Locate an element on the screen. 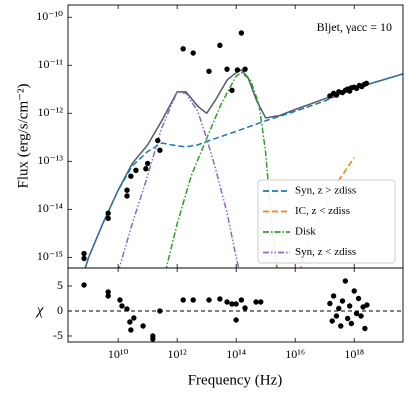 The height and width of the screenshot is (407, 407). y-tick-label: 5 is located at coordinates (60, 285).